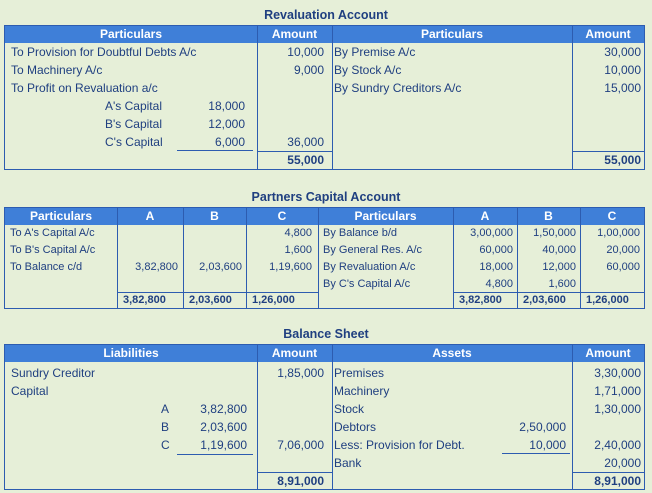 The width and height of the screenshot is (652, 493). I want to click on total-left: 55,000, so click(305, 160).